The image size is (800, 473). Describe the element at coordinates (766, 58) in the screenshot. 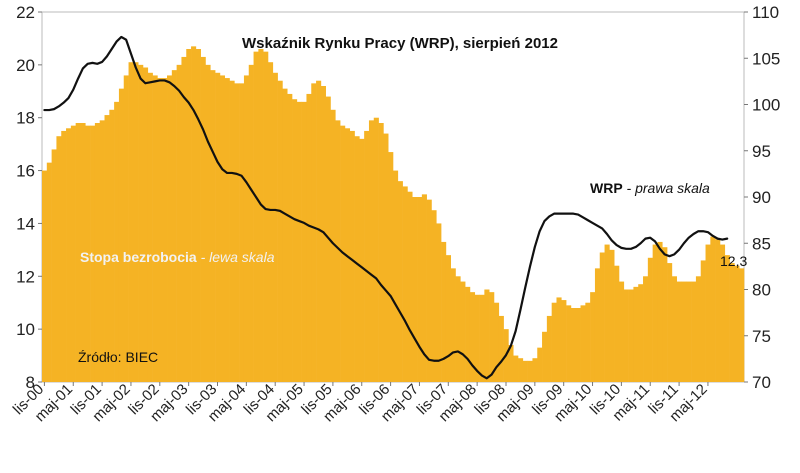

I see `right-tick-label: 105` at that location.